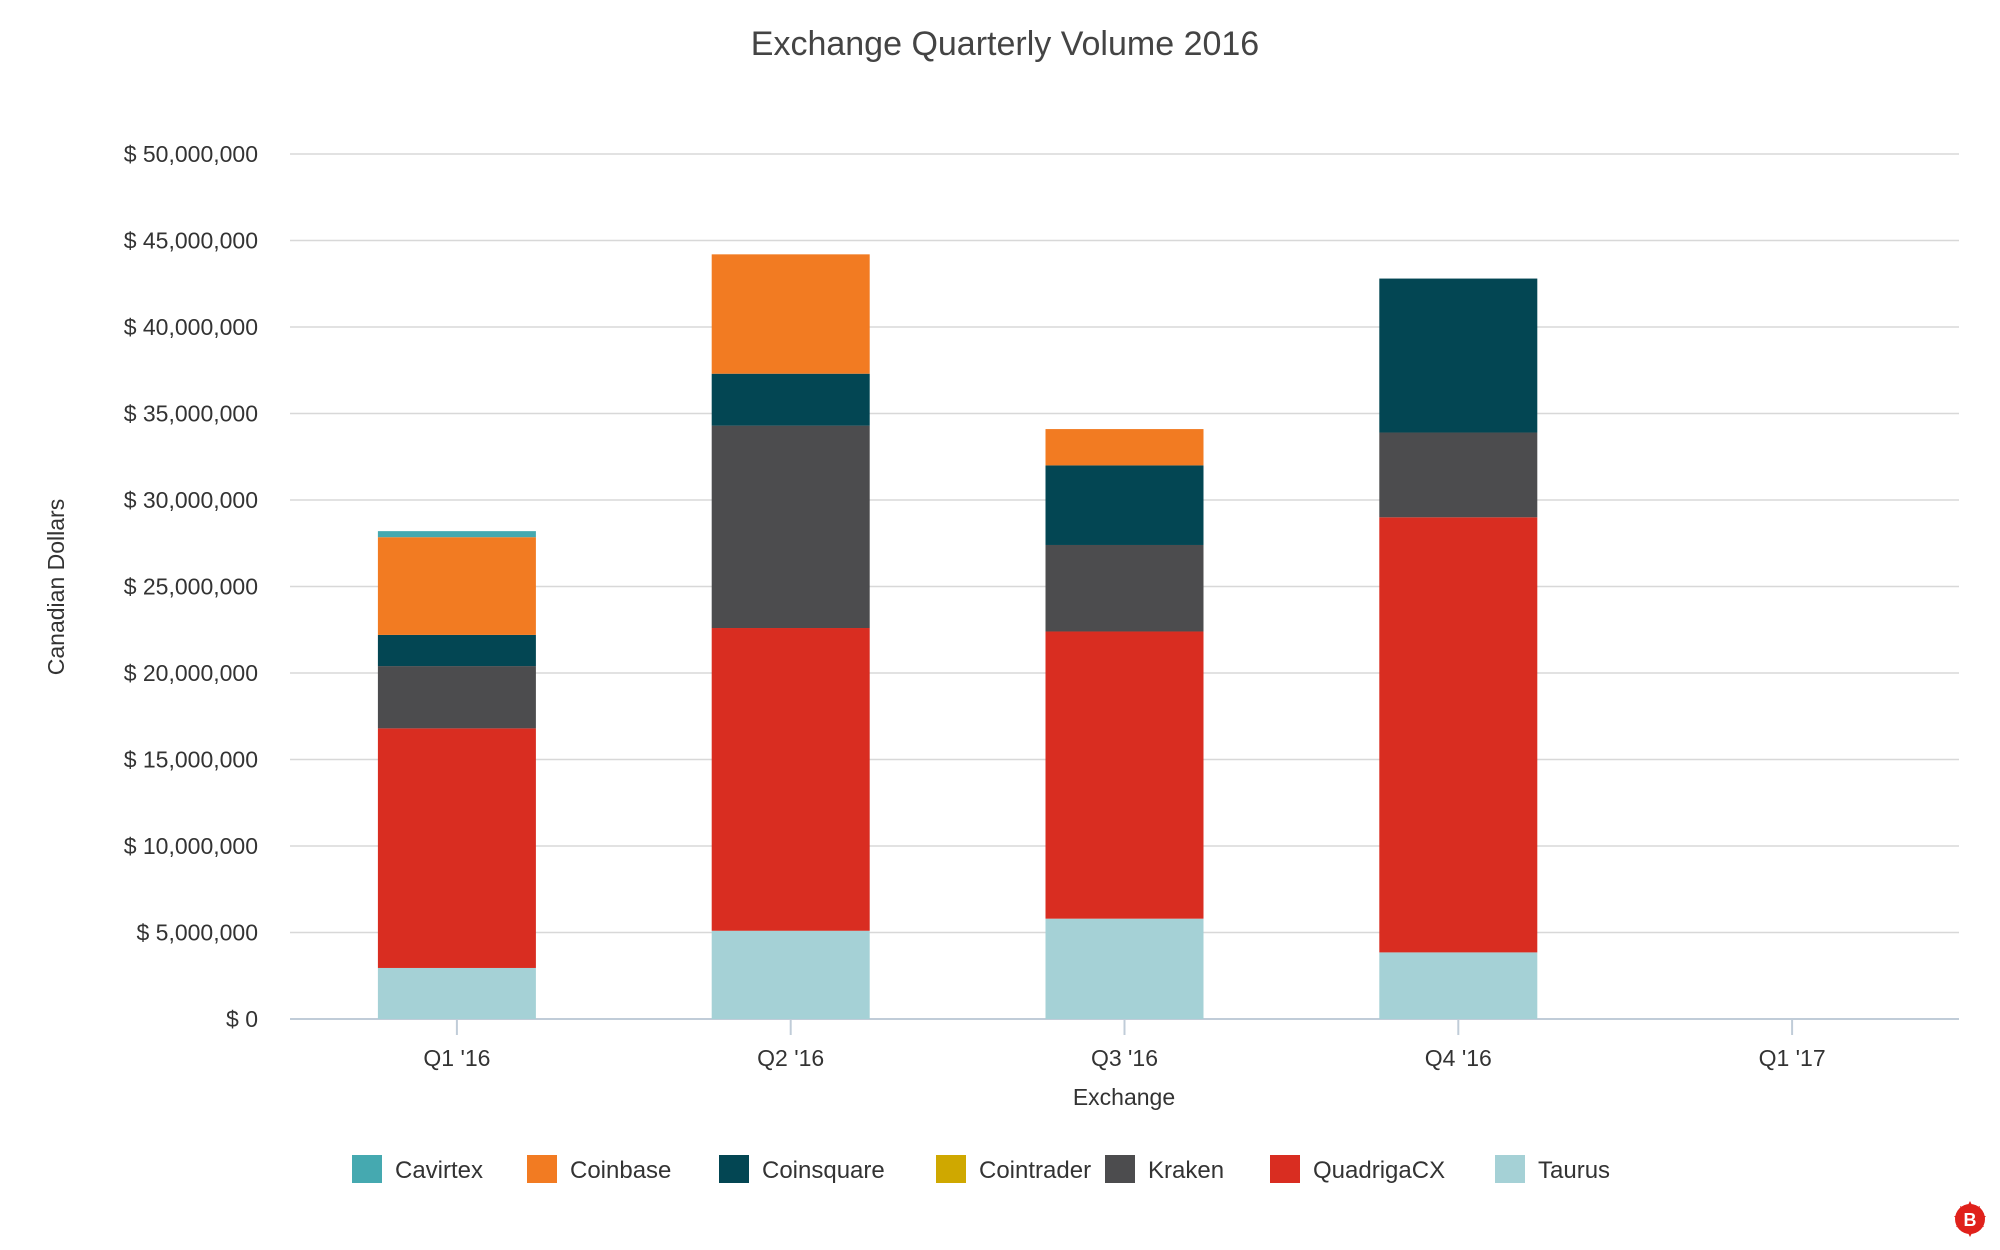 The width and height of the screenshot is (2000, 1250). Describe the element at coordinates (191, 241) in the screenshot. I see `y-tick-label: $ 45,000,000` at that location.